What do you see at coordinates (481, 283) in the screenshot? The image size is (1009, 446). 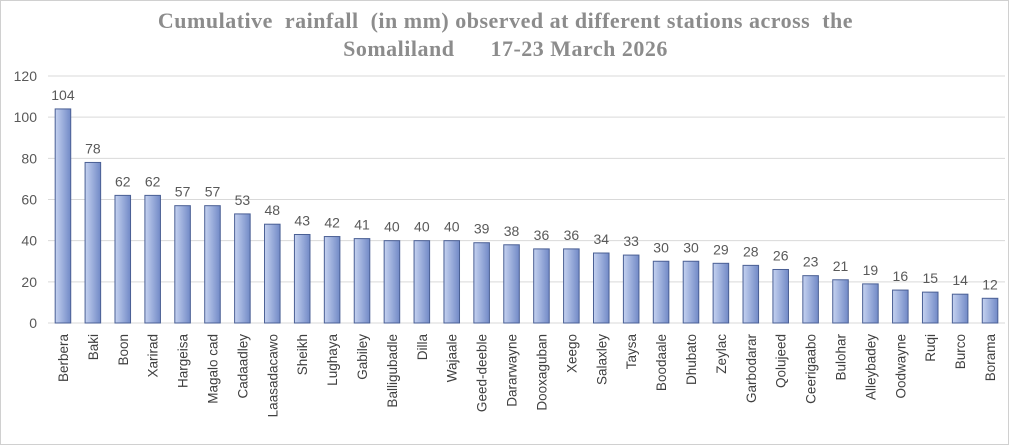 I see `bar-geed-deeble` at bounding box center [481, 283].